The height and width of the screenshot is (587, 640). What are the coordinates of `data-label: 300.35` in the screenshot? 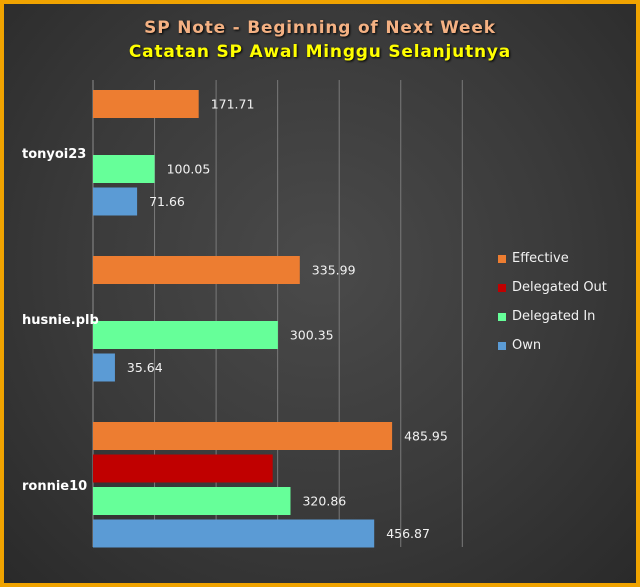 It's located at (312, 335).